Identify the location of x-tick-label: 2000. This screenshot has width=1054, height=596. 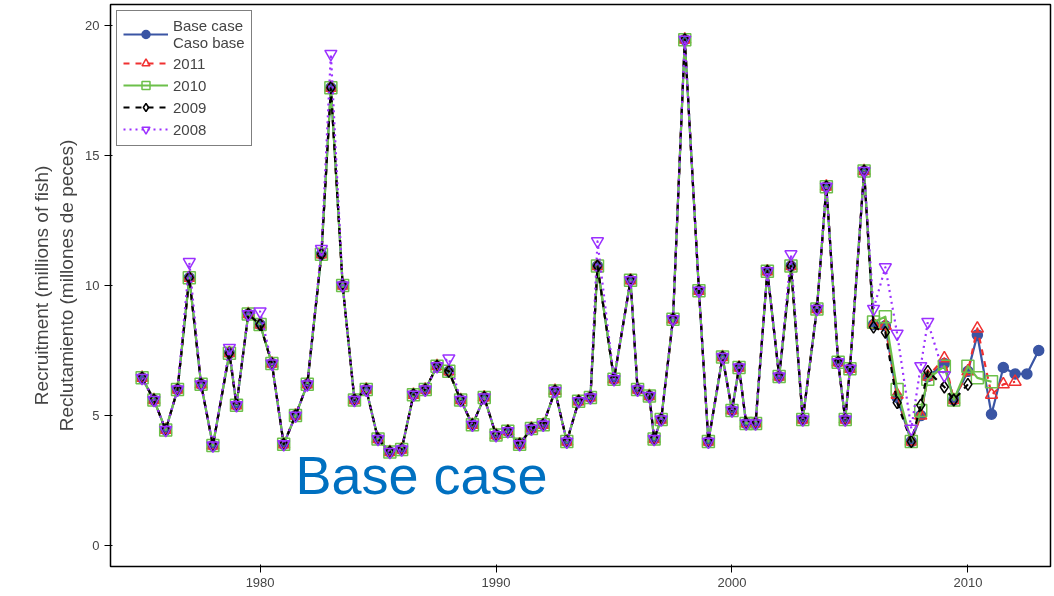
(732, 582).